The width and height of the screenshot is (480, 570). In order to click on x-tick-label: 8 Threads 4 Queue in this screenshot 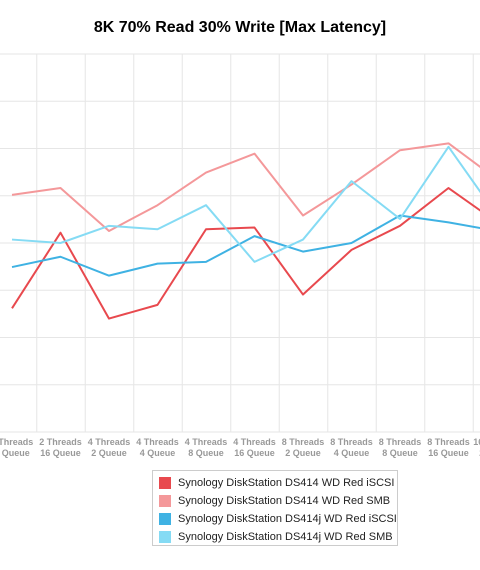, I will do `click(351, 447)`.